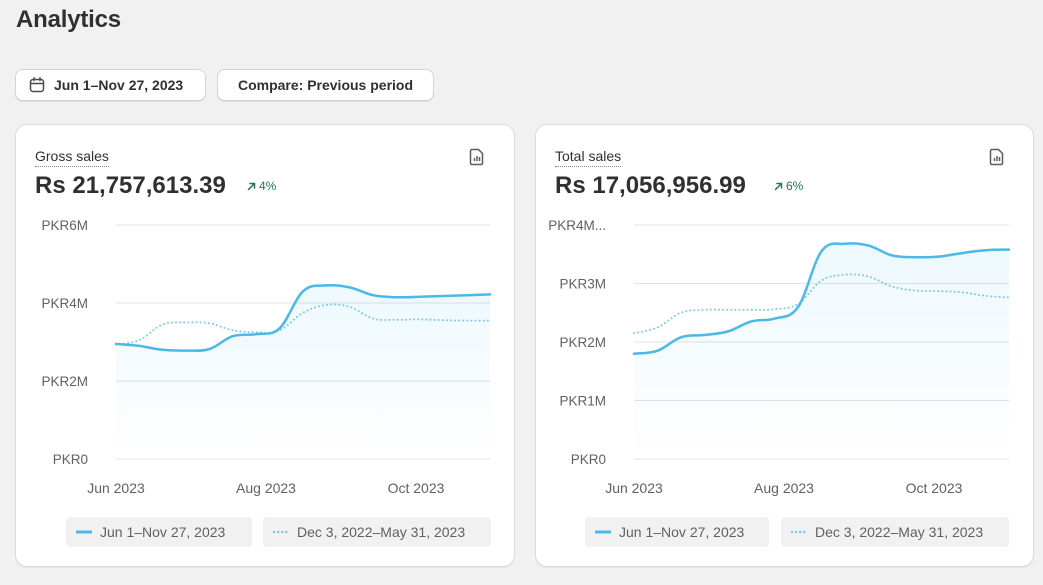  I want to click on date-range-button: Jun 1–Nov 27, 2023, so click(110, 85).